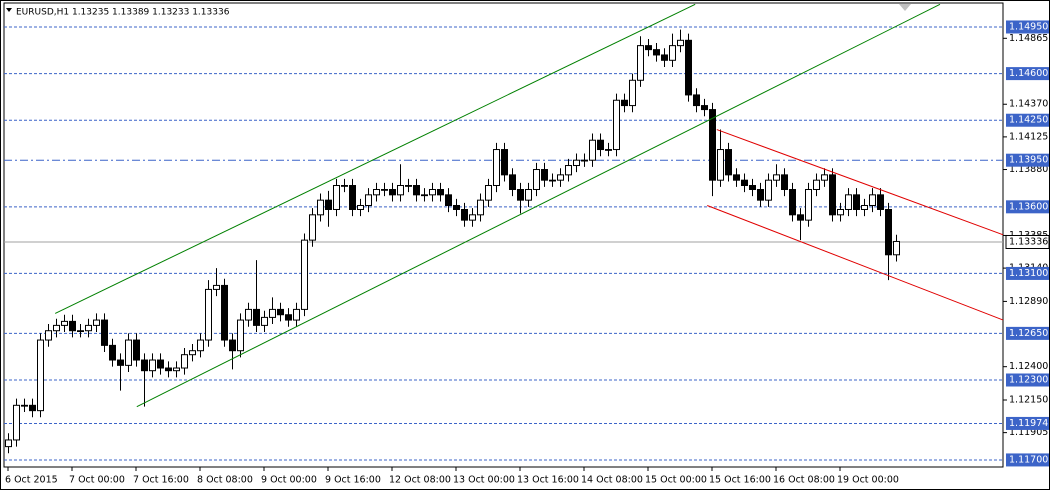  Describe the element at coordinates (676, 480) in the screenshot. I see `x-tick-label: 15 Oct 00:00` at that location.